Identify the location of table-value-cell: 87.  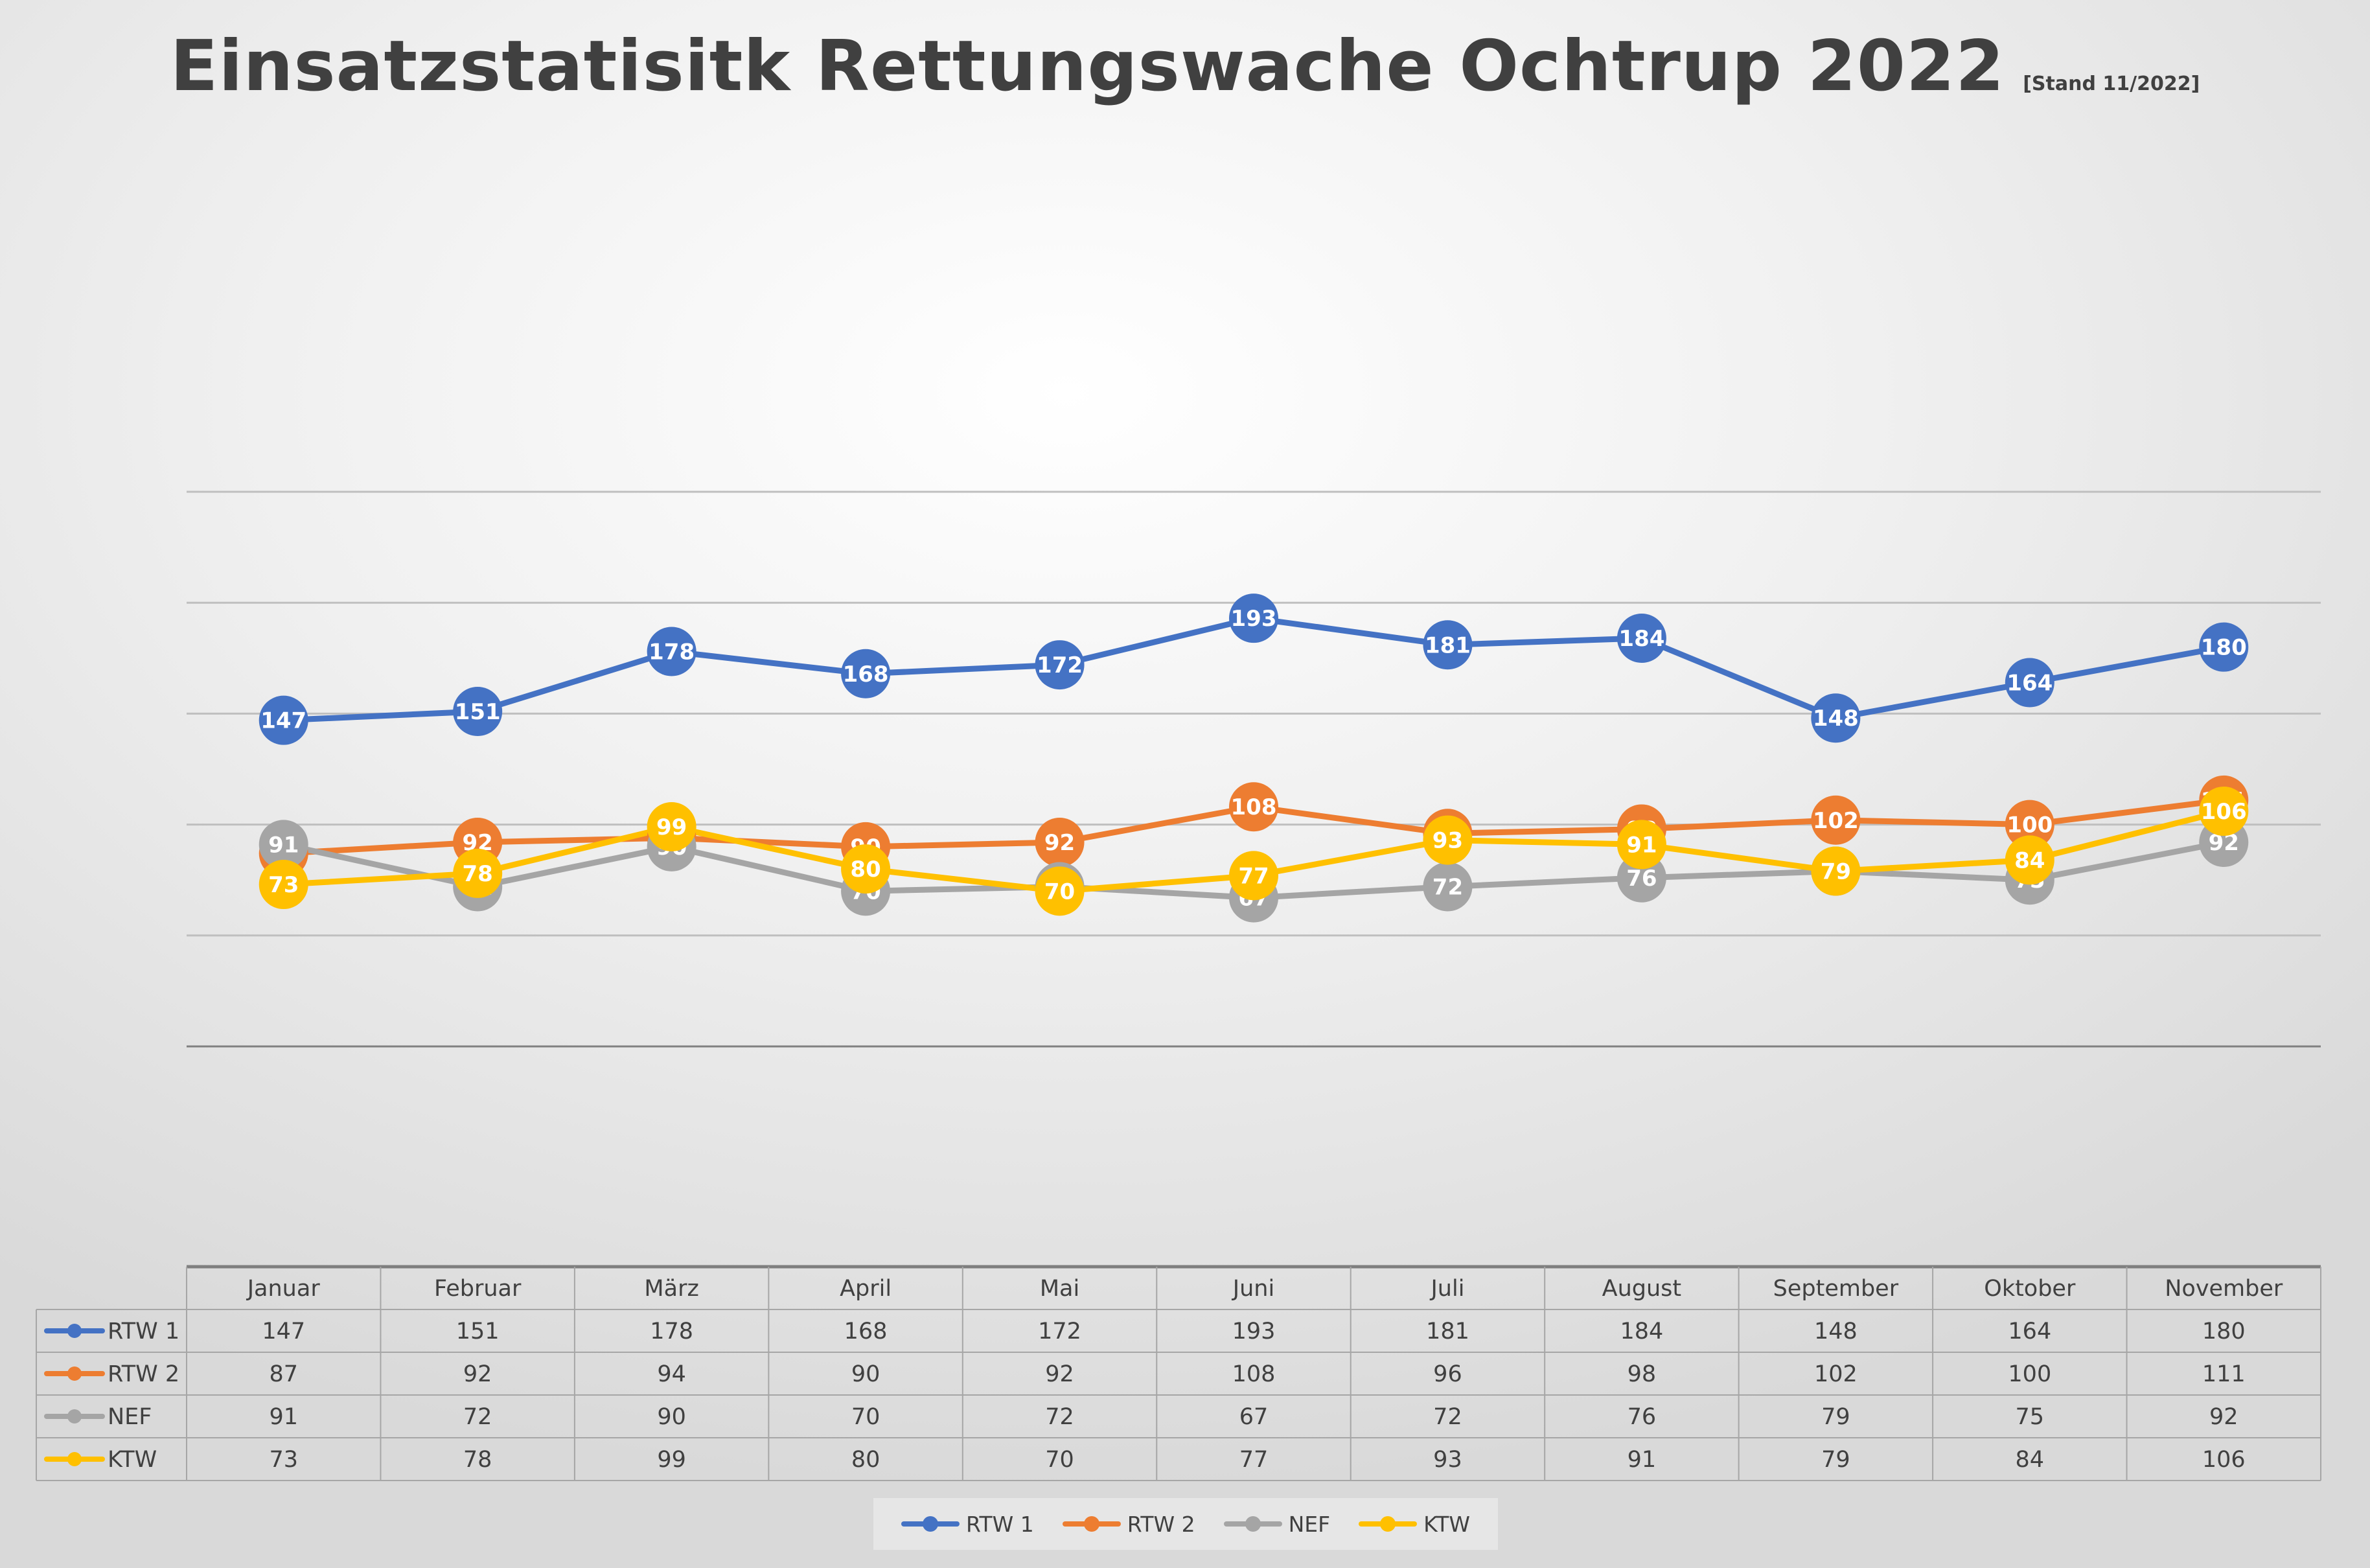
(283, 1374).